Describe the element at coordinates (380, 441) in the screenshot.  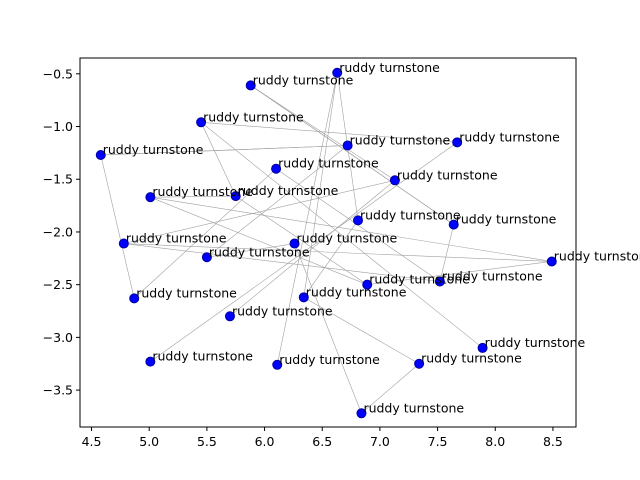
I see `x-tick-label: 7.0` at that location.